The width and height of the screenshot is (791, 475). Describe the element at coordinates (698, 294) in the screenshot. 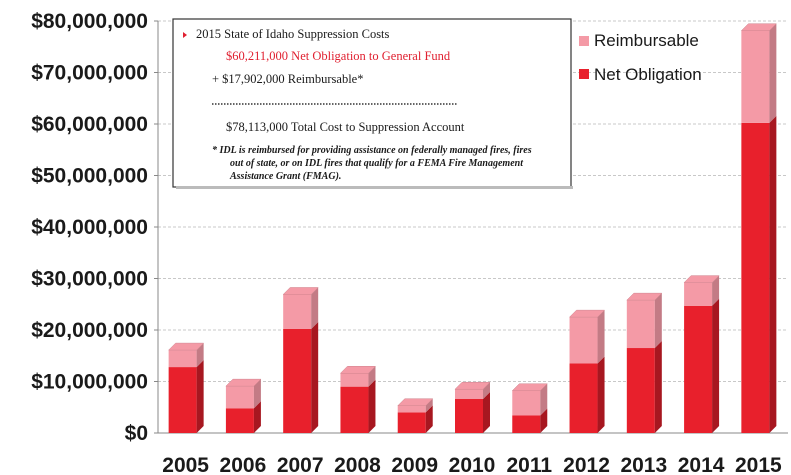

I see `bar-reimbursable-2014` at that location.